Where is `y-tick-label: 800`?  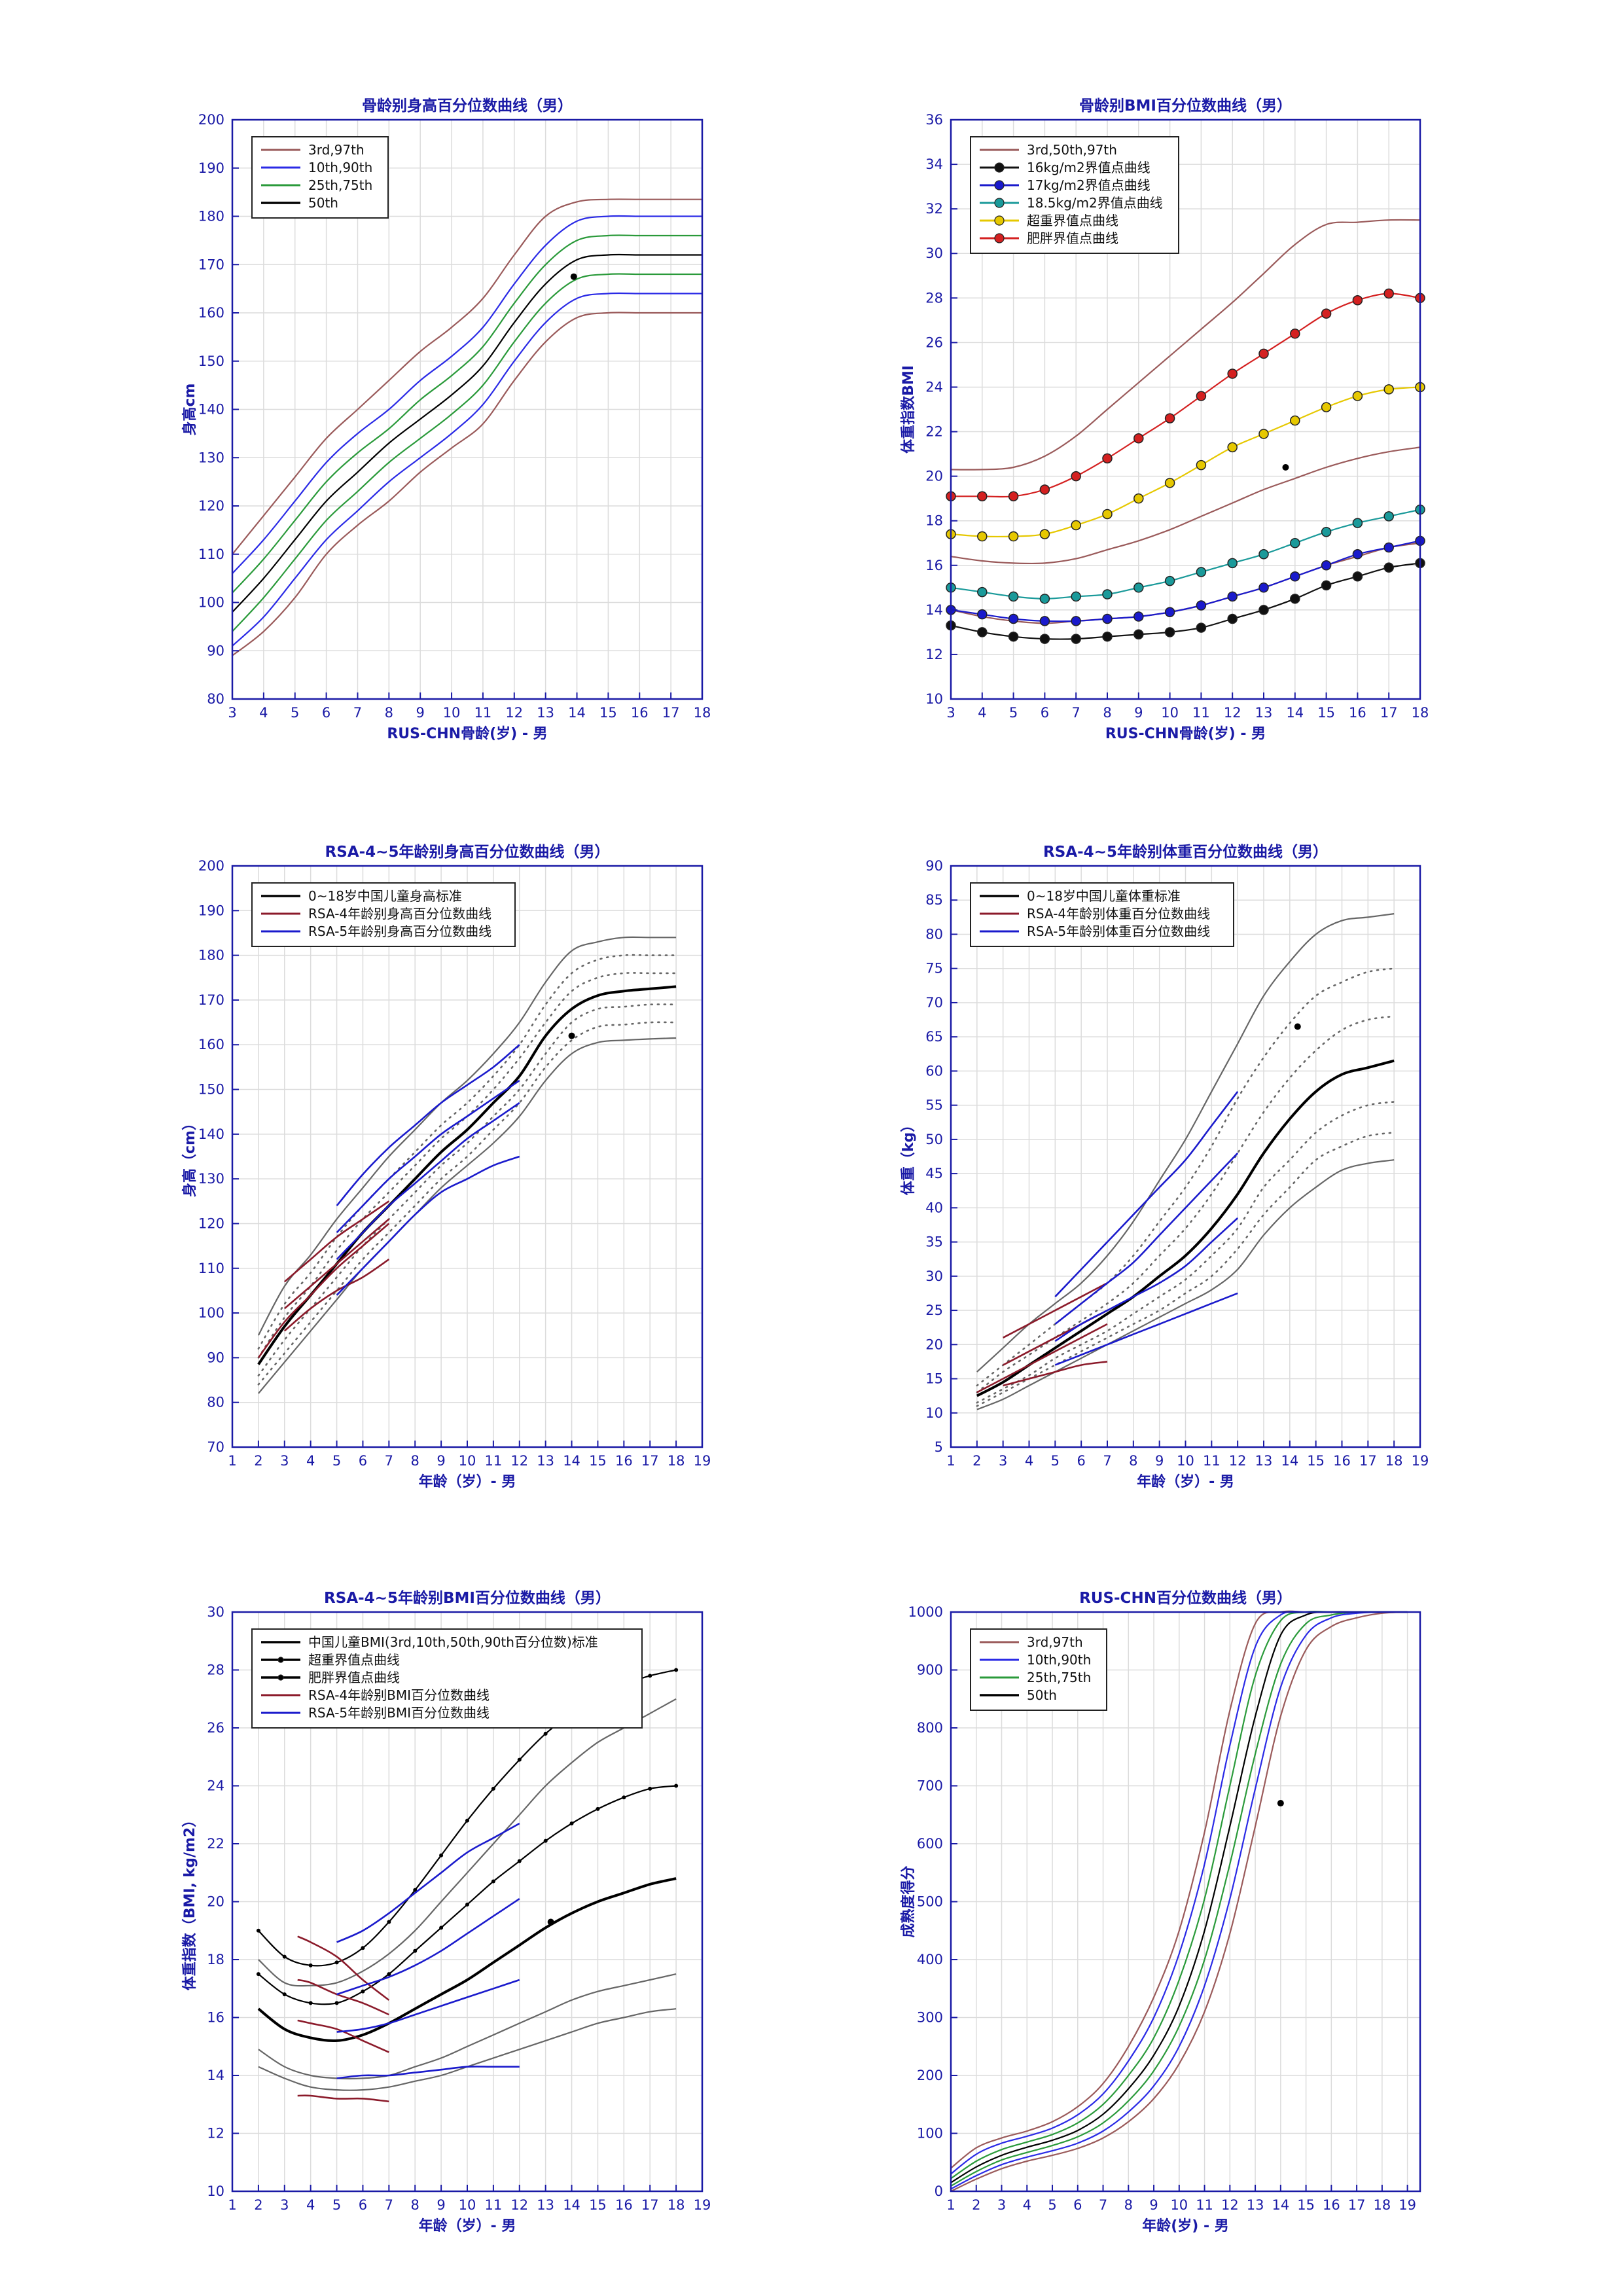 y-tick-label: 800 is located at coordinates (930, 1728).